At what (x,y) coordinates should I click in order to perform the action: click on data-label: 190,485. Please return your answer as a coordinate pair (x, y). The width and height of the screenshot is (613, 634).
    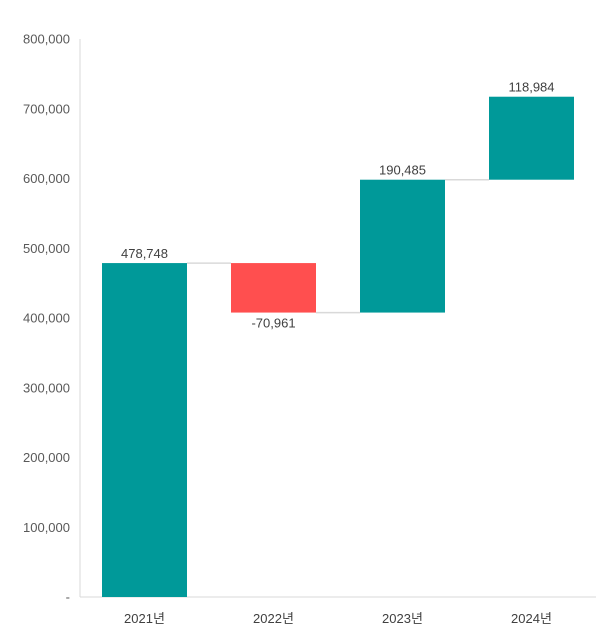
    Looking at the image, I should click on (402, 170).